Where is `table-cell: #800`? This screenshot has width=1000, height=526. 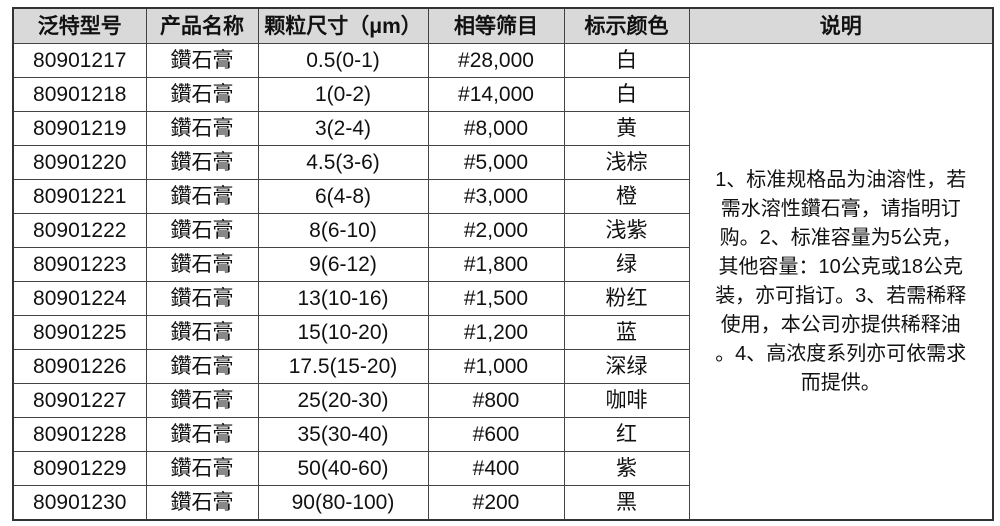
table-cell: #800 is located at coordinates (496, 400).